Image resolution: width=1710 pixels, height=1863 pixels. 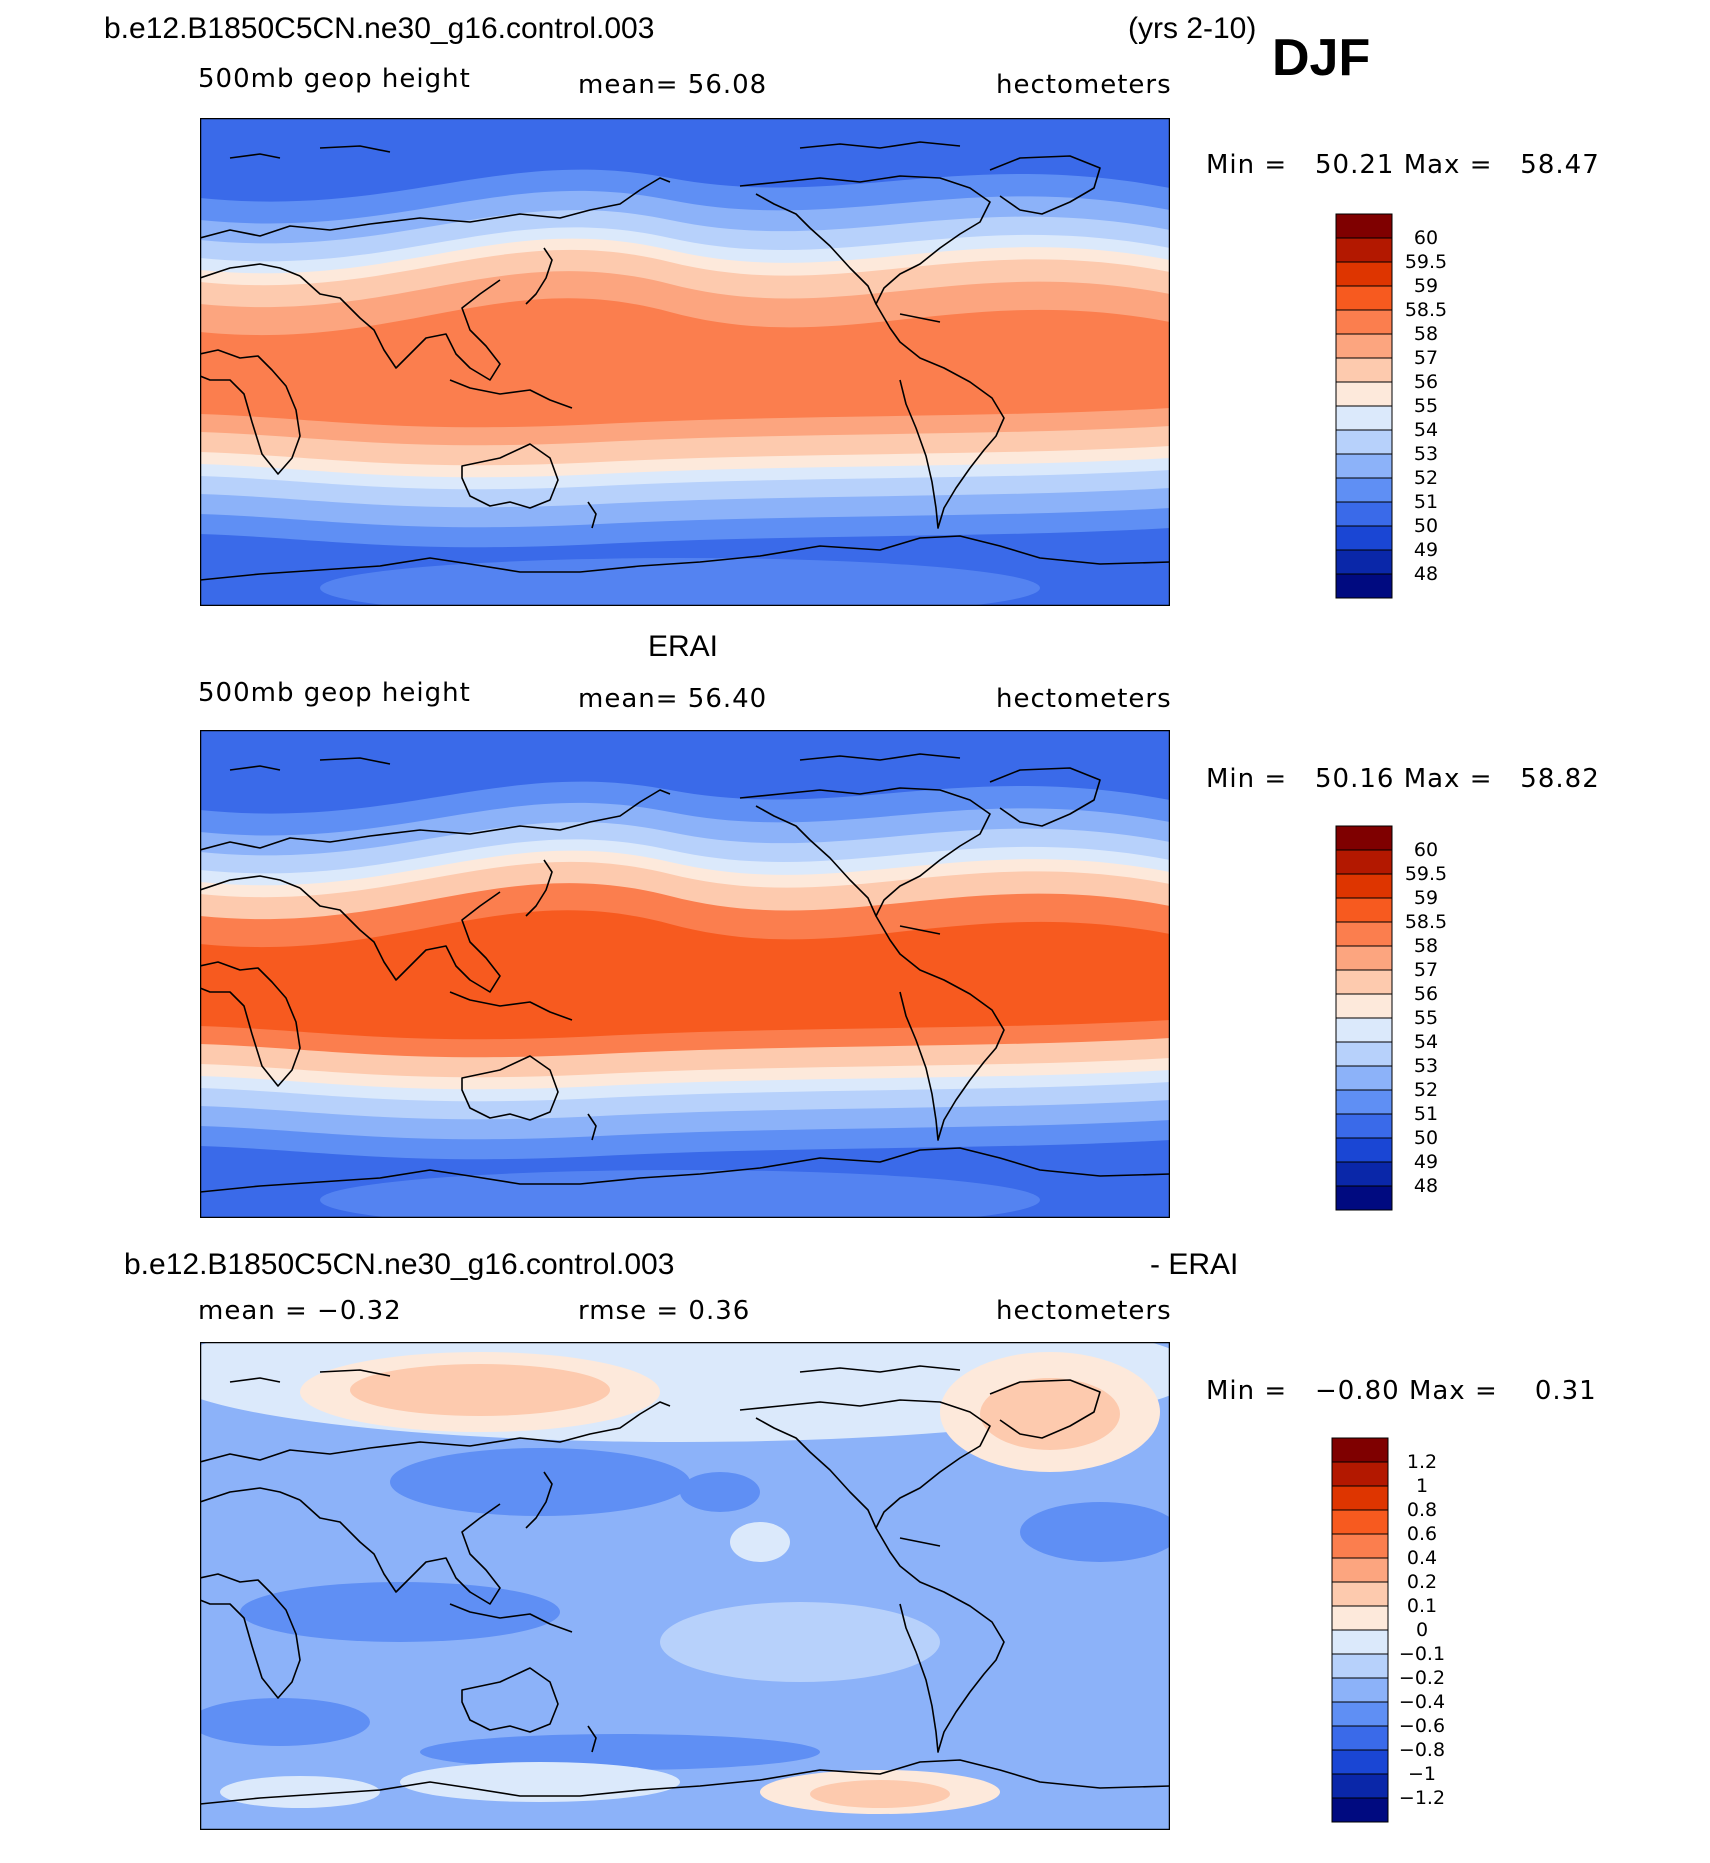 I want to click on panel3-rmse-label: rmse = 0.36, so click(x=664, y=1311).